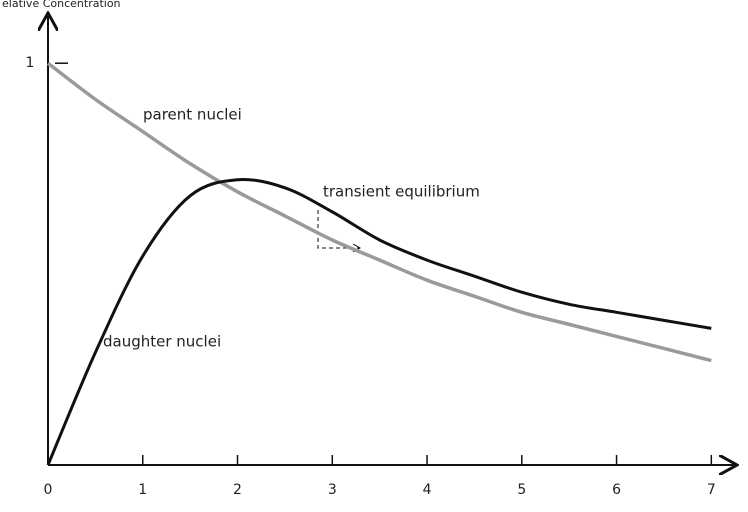 The image size is (748, 512). What do you see at coordinates (192, 115) in the screenshot?
I see `series-label: parent nuclei` at bounding box center [192, 115].